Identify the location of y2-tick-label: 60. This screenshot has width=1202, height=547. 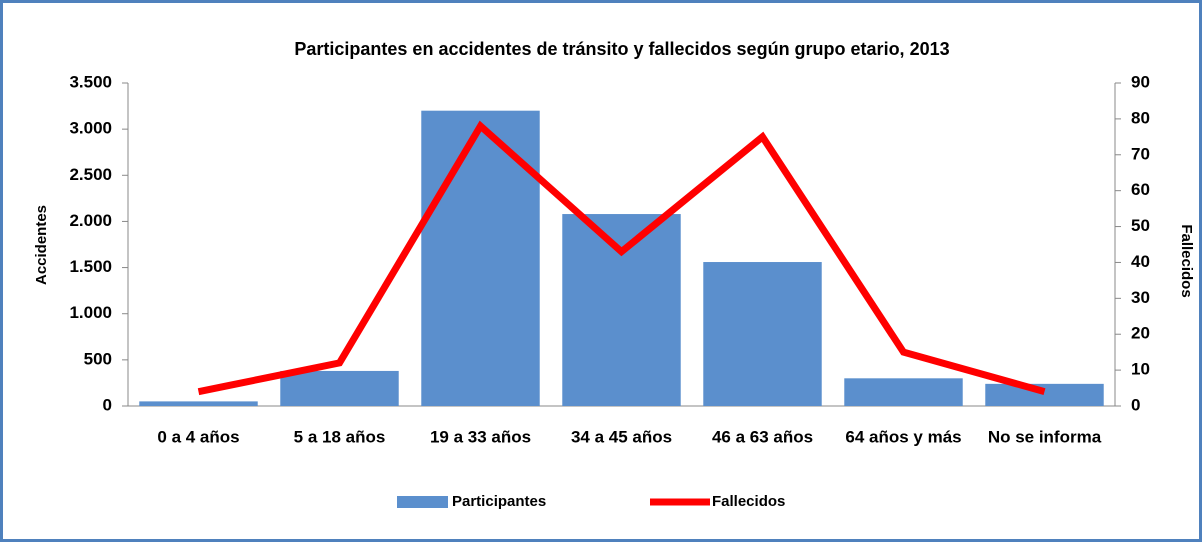
(1140, 189).